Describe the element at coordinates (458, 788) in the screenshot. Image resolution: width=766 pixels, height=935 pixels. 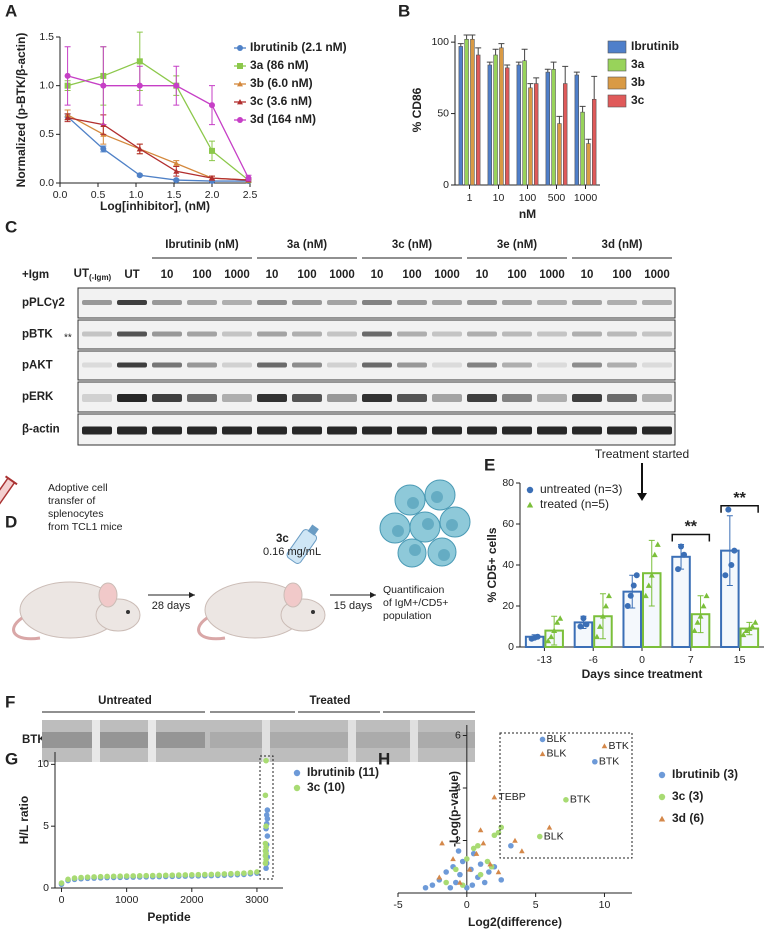
I see `y-tick-label: 4` at that location.